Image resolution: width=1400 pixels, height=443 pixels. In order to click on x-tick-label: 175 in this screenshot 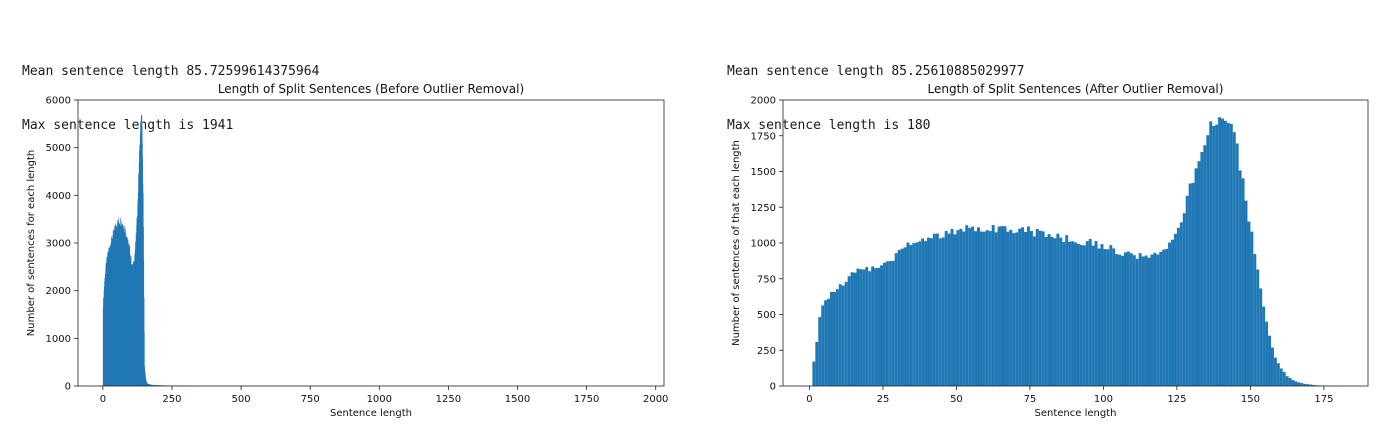, I will do `click(1323, 399)`.